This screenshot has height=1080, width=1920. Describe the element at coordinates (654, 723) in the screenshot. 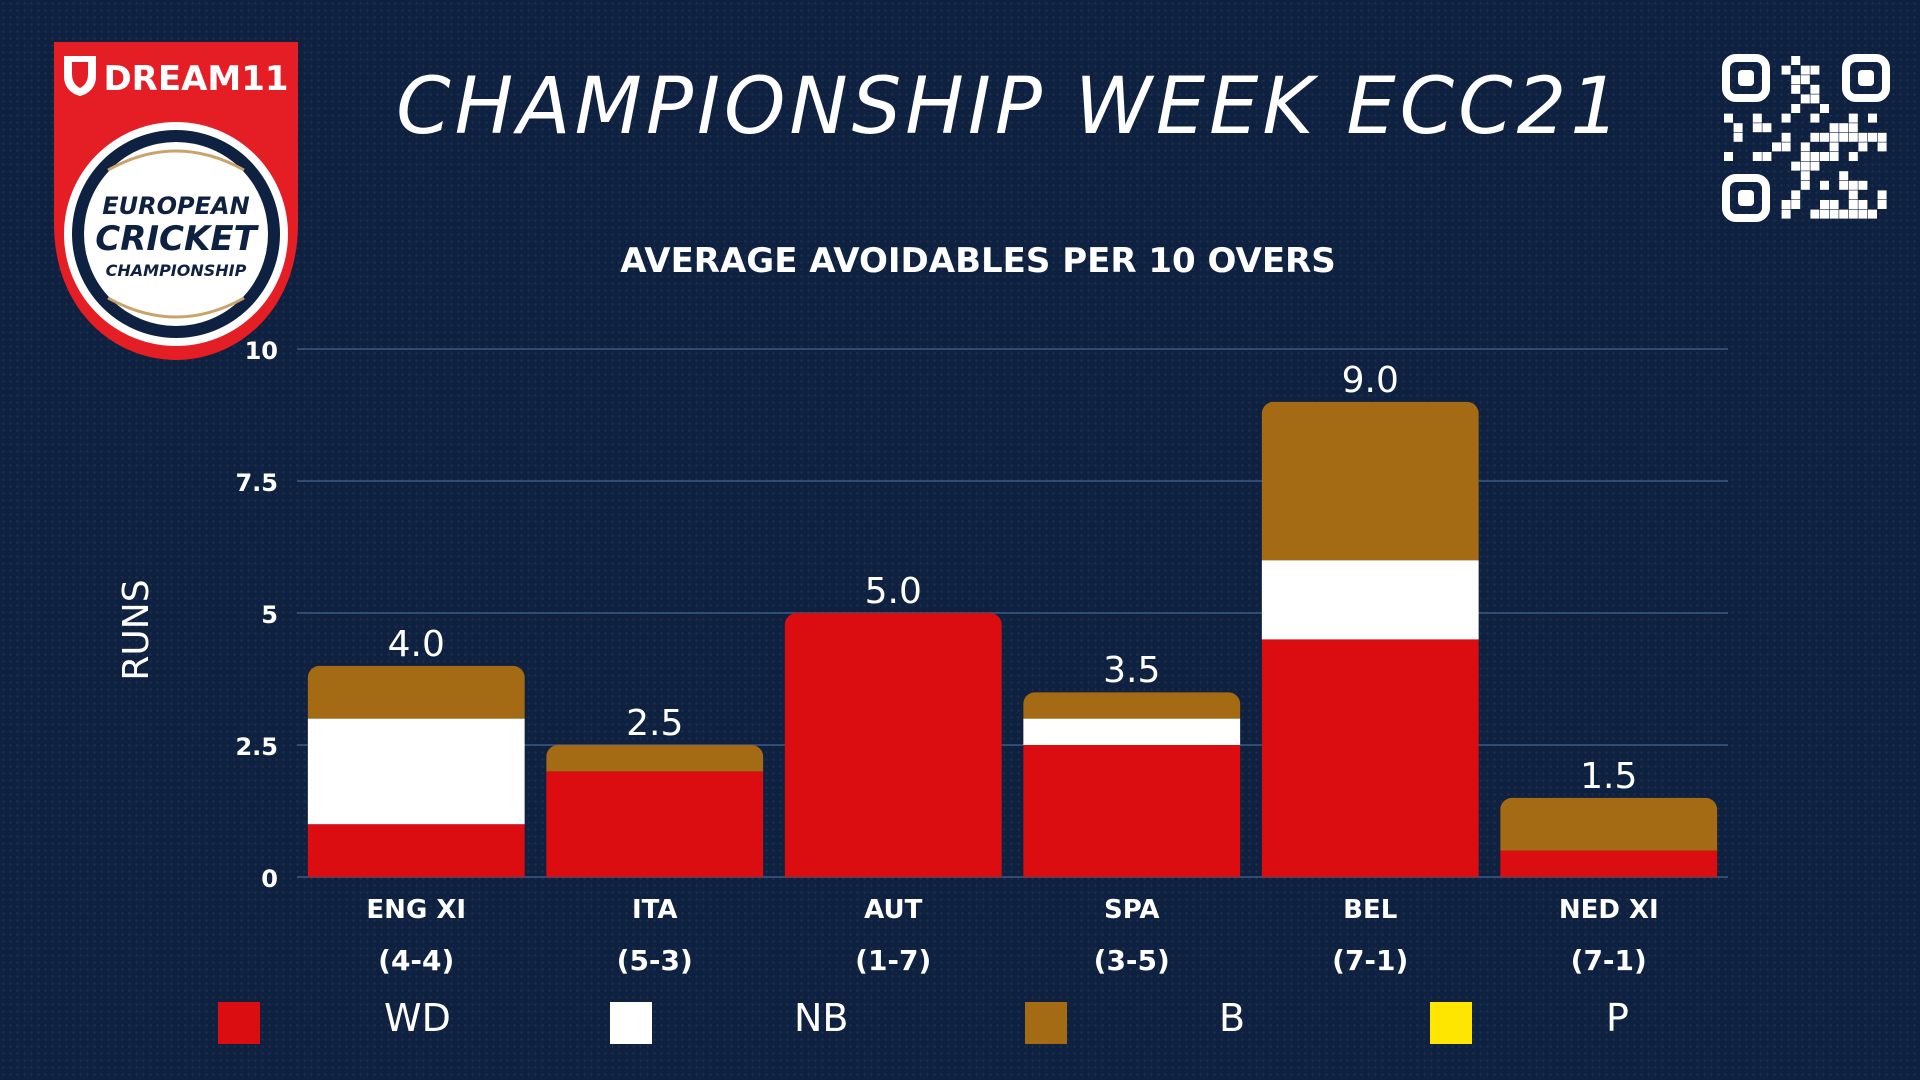

I see `bar-total-label: 2.5` at that location.